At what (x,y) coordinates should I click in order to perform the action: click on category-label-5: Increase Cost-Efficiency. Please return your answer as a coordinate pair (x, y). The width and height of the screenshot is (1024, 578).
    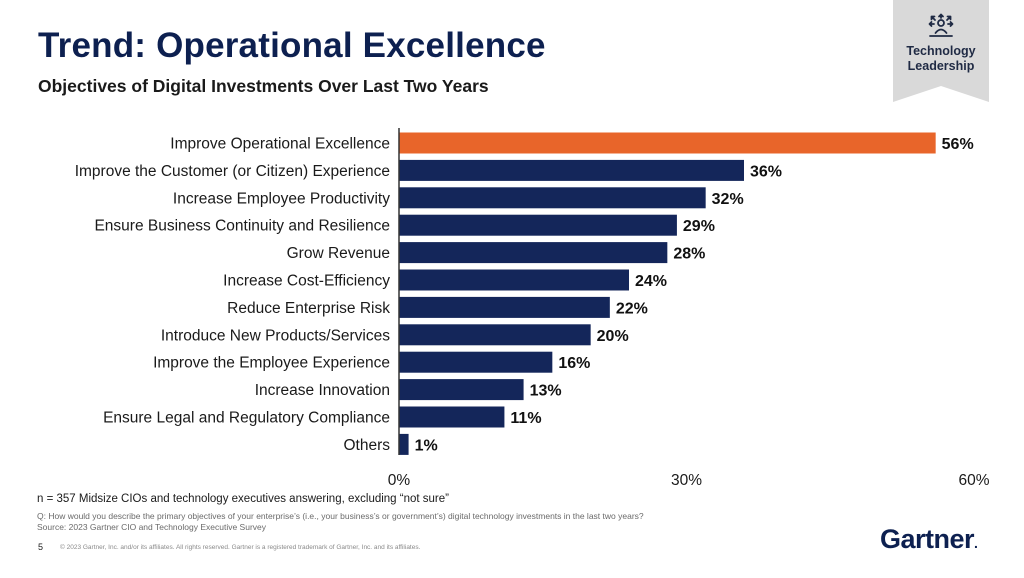
    Looking at the image, I should click on (306, 281).